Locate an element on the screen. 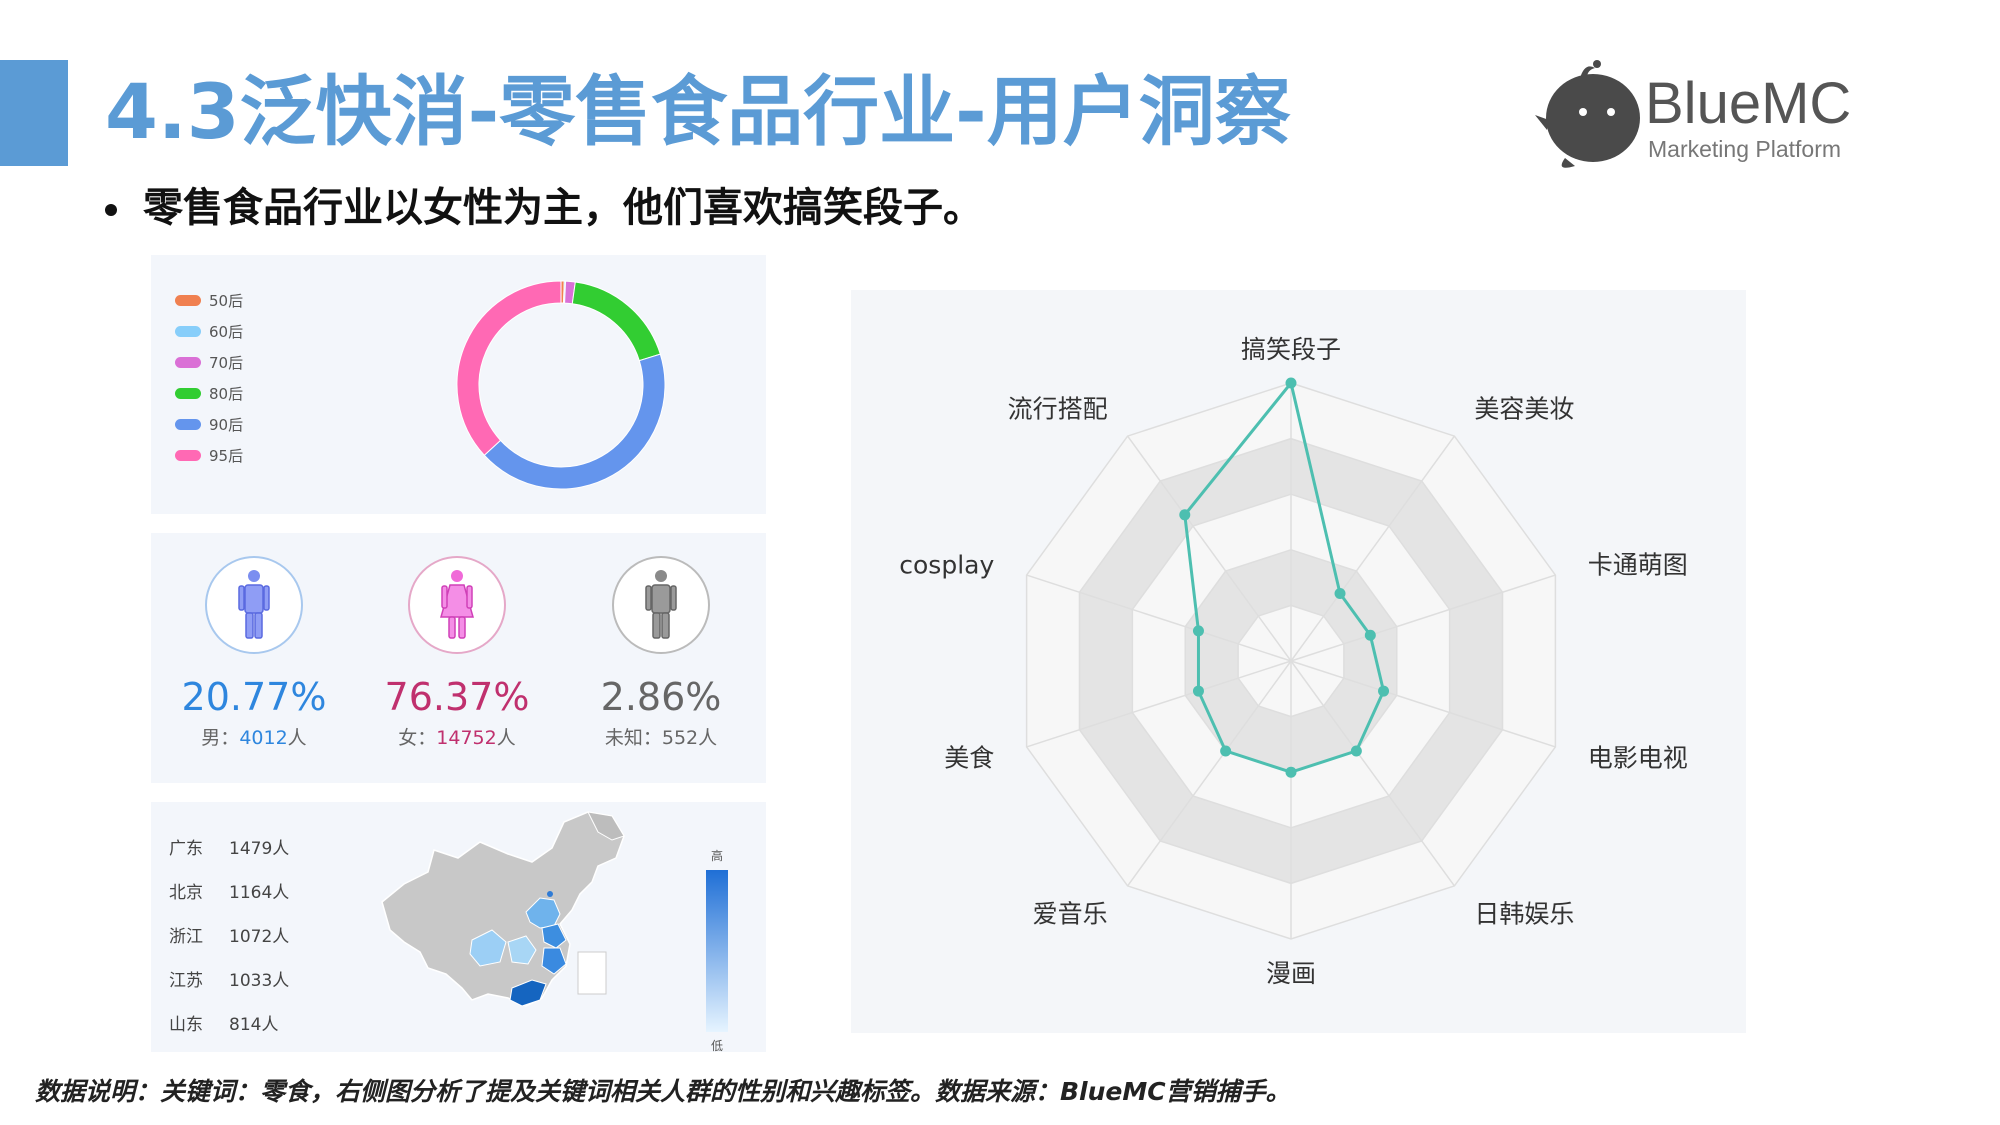 This screenshot has height=1125, width=2000. region-row: 浙江 1072人 is located at coordinates (229, 934).